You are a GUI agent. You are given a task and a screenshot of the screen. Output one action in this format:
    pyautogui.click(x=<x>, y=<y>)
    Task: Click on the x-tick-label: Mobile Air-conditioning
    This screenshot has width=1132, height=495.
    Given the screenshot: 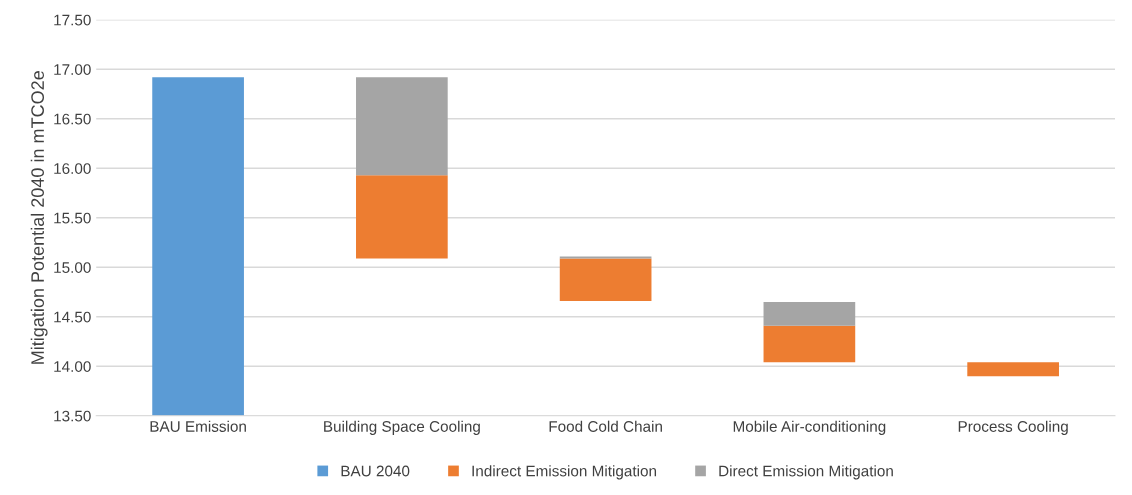 What is the action you would take?
    pyautogui.click(x=809, y=427)
    